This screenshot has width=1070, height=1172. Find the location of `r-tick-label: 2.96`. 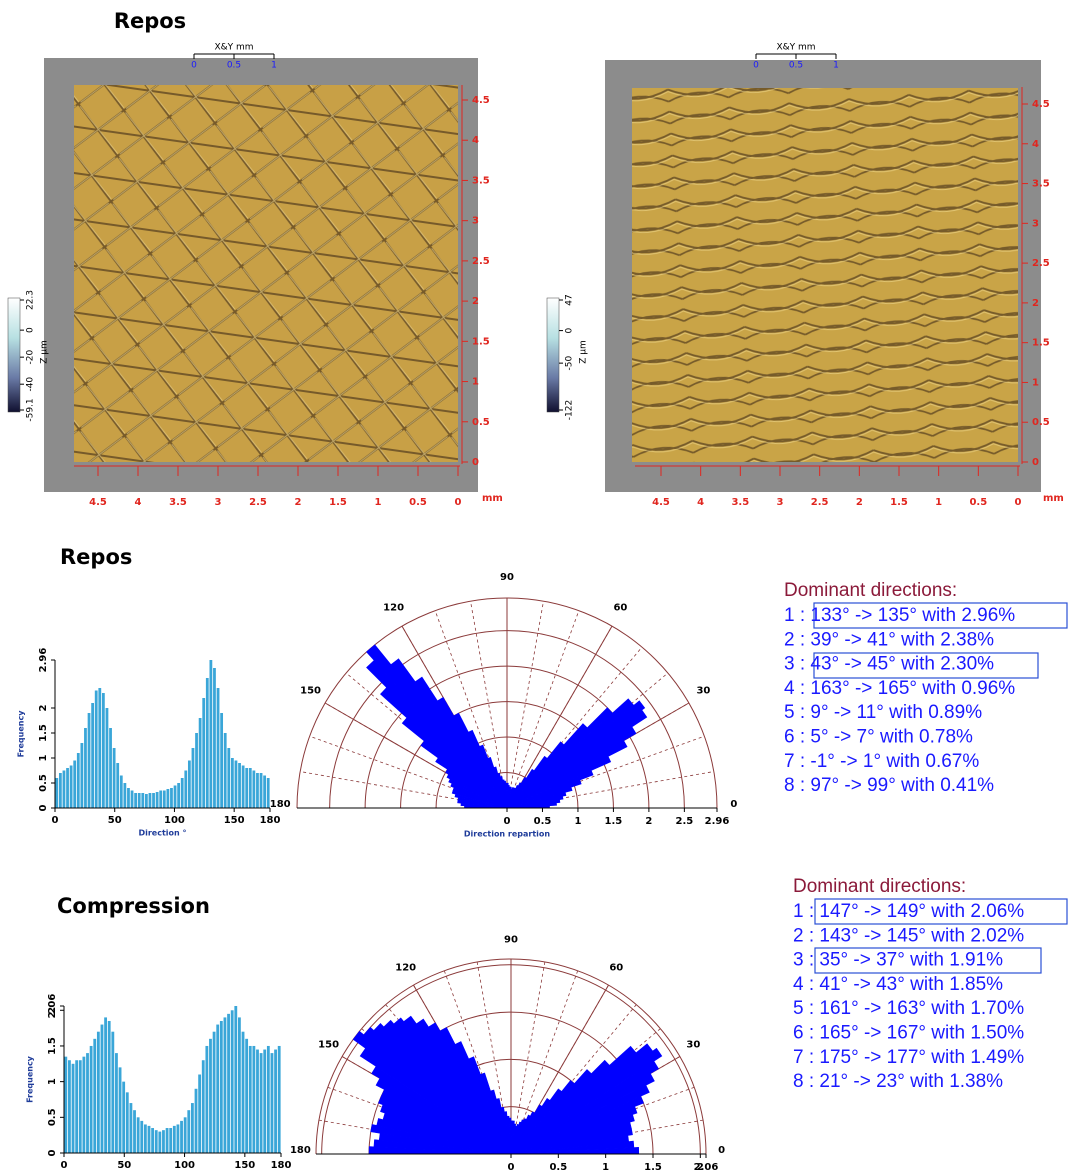

r-tick-label: 2.96 is located at coordinates (717, 821).